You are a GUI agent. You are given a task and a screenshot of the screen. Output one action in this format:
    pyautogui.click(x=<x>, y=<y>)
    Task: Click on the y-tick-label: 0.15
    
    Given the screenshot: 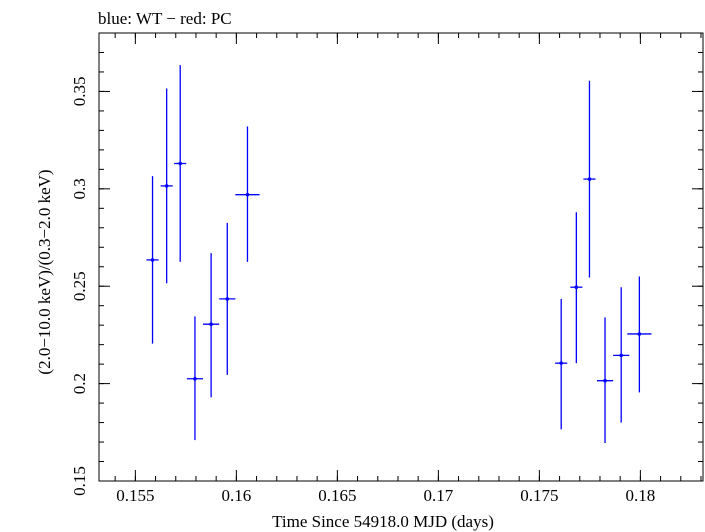 What is the action you would take?
    pyautogui.click(x=79, y=481)
    